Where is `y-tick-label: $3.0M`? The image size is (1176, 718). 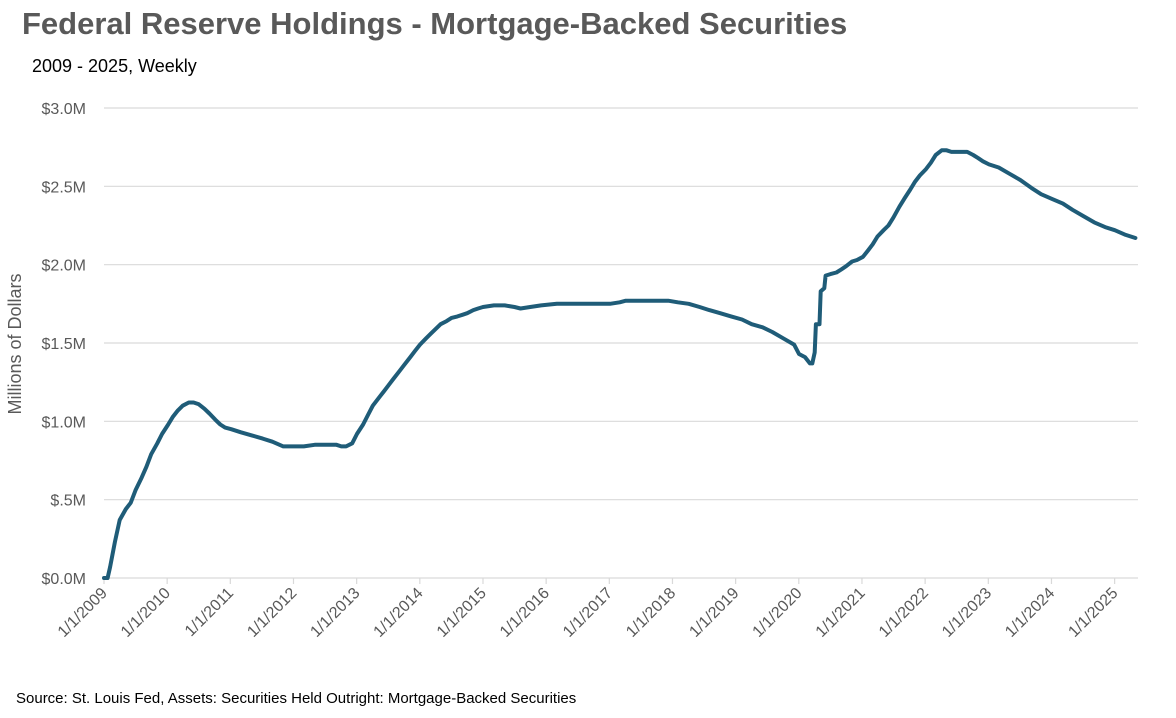 y-tick-label: $3.0M is located at coordinates (64, 109).